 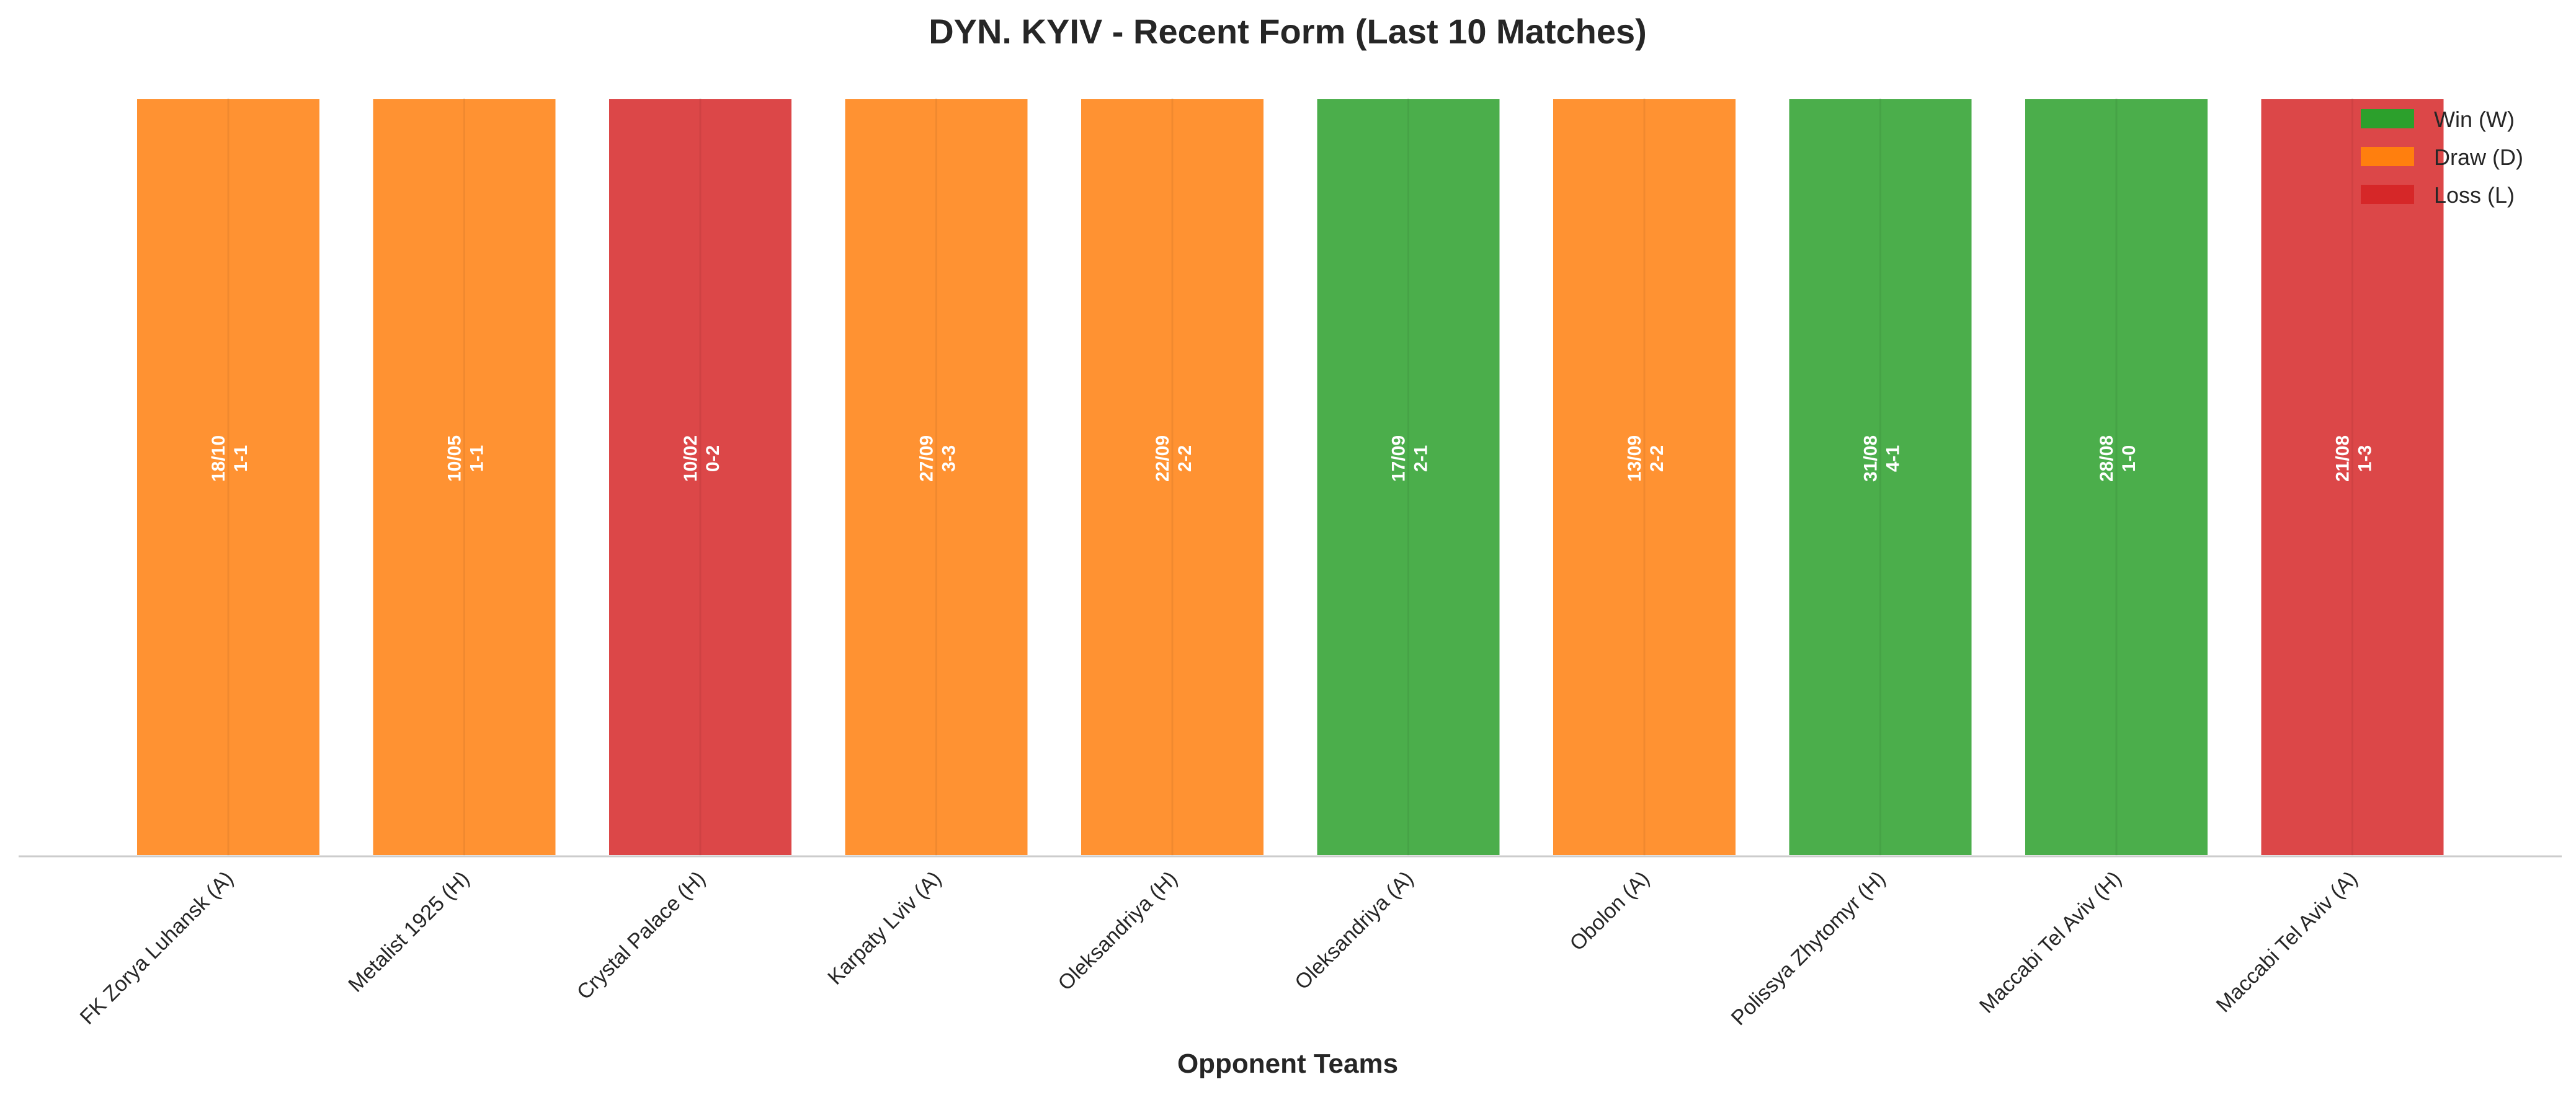 I want to click on bar-label-9: 28/08 1-0, so click(x=2118, y=458).